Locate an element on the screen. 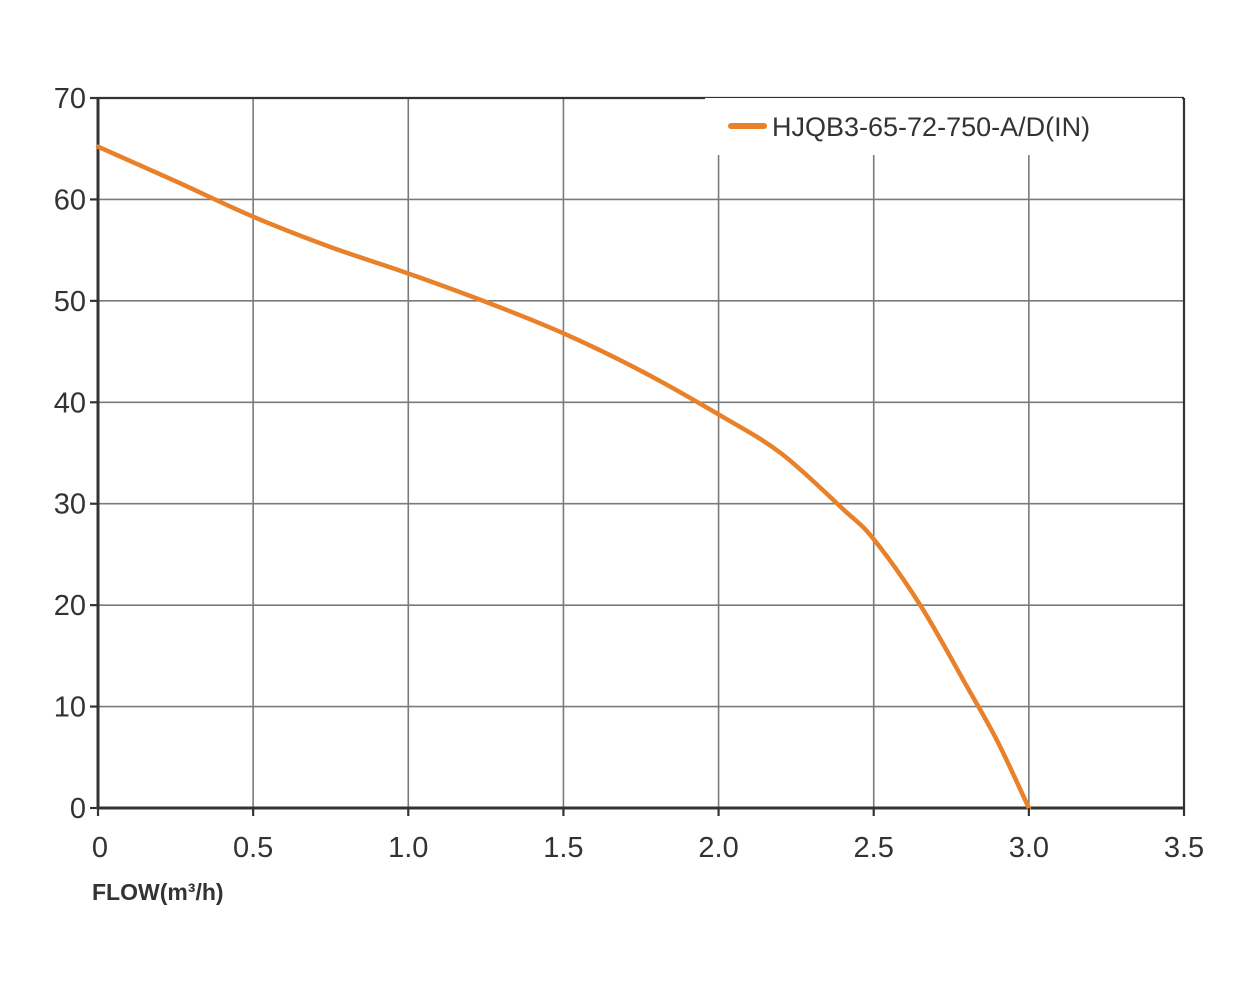  x-tick-label: 0.5 is located at coordinates (253, 848).